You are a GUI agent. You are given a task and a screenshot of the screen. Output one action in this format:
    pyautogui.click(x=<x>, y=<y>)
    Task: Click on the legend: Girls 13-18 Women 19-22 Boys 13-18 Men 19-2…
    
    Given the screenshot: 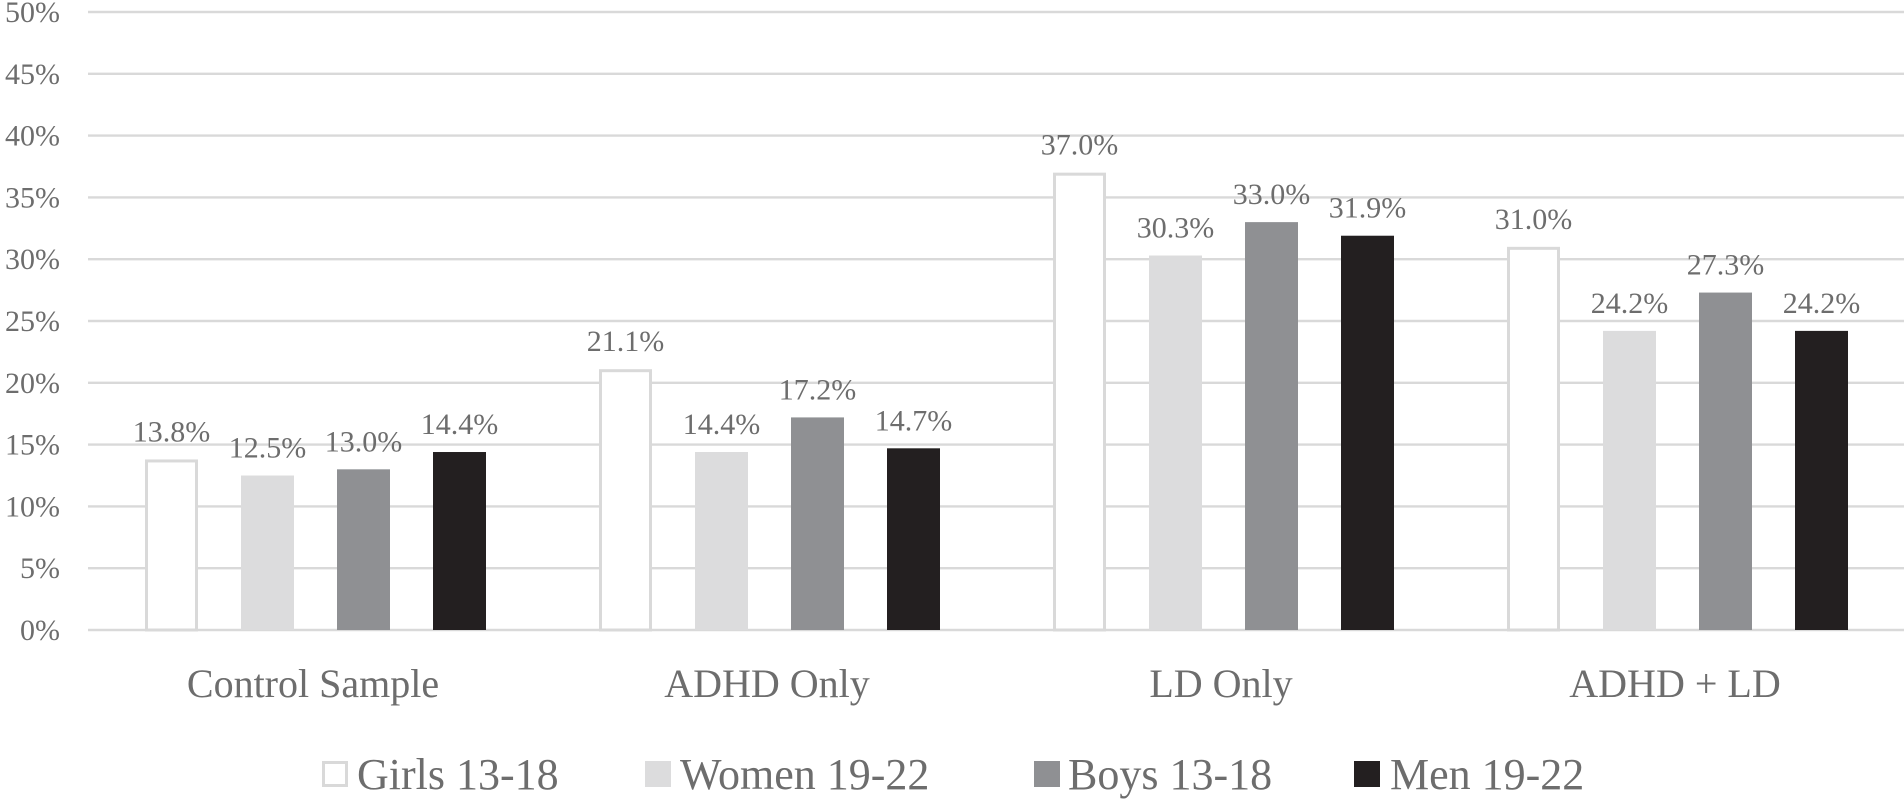 What is the action you would take?
    pyautogui.click(x=953, y=774)
    